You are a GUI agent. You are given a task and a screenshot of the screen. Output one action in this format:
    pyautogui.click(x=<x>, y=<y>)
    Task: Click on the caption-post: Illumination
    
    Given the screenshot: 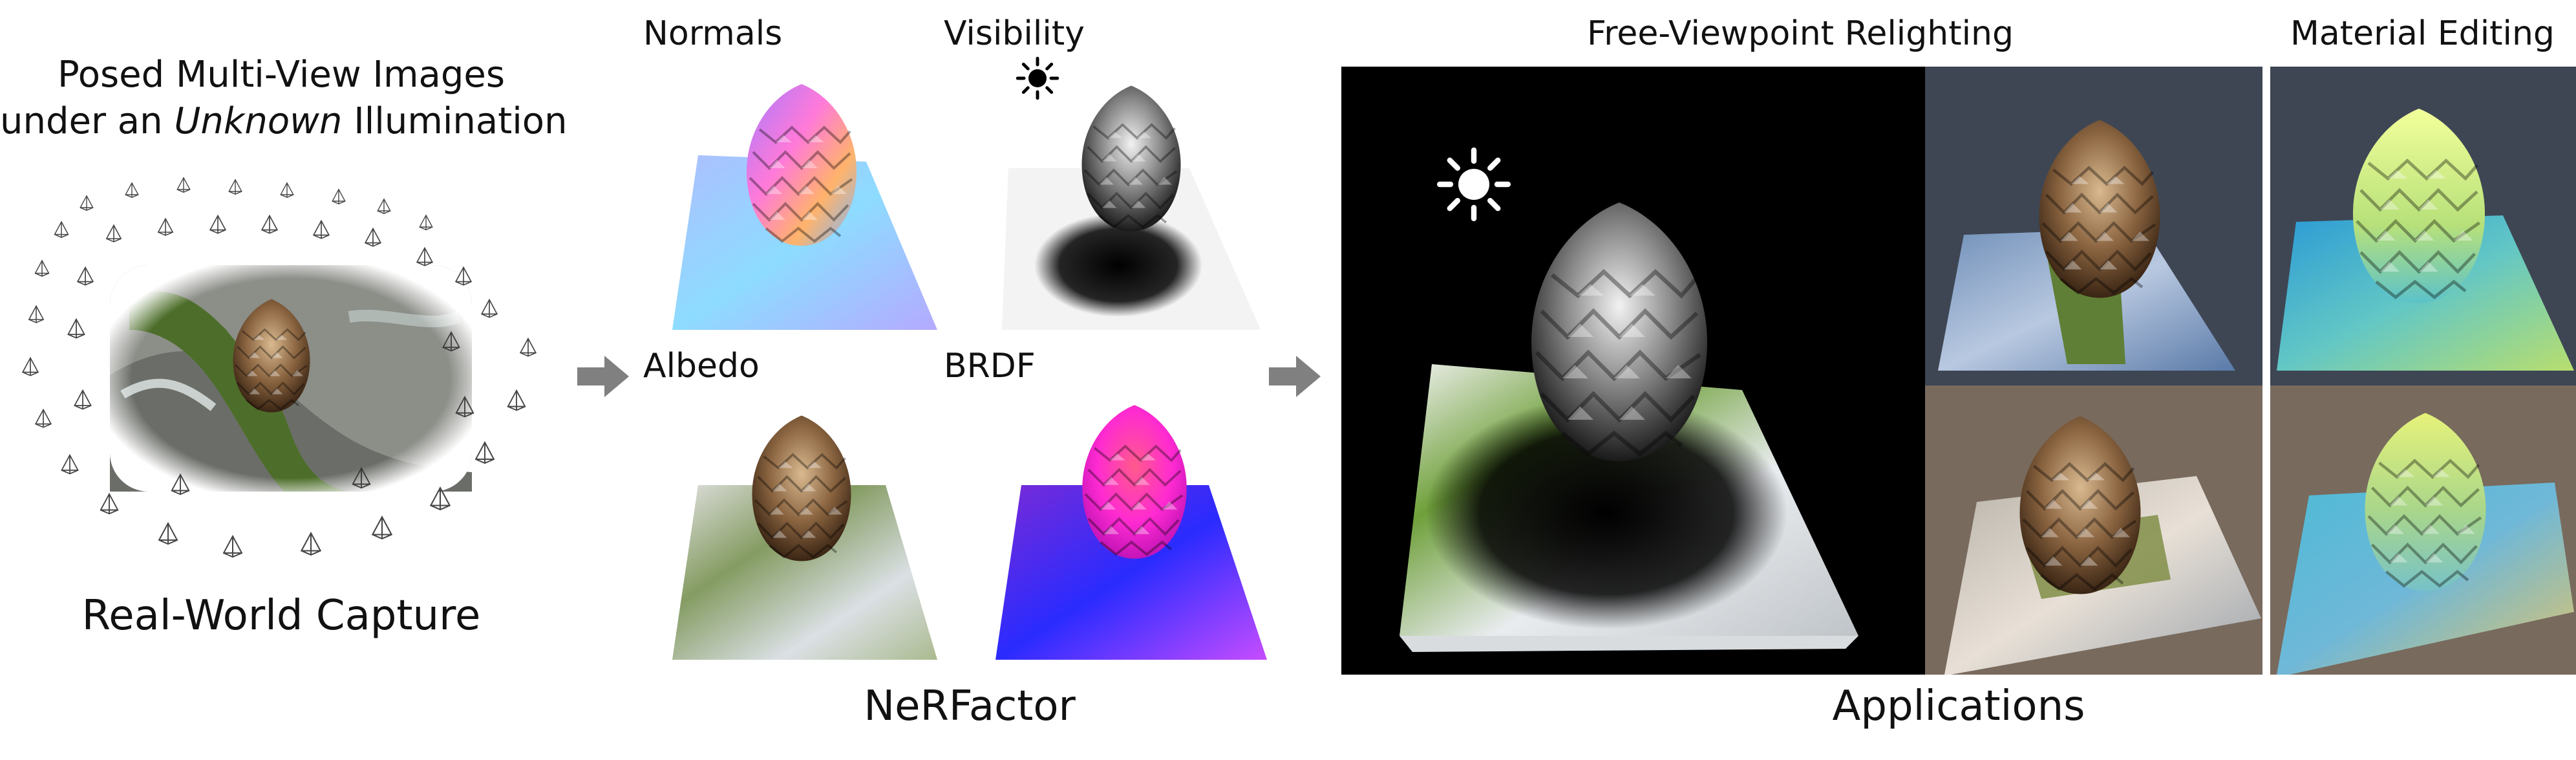 What is the action you would take?
    pyautogui.click(x=455, y=121)
    